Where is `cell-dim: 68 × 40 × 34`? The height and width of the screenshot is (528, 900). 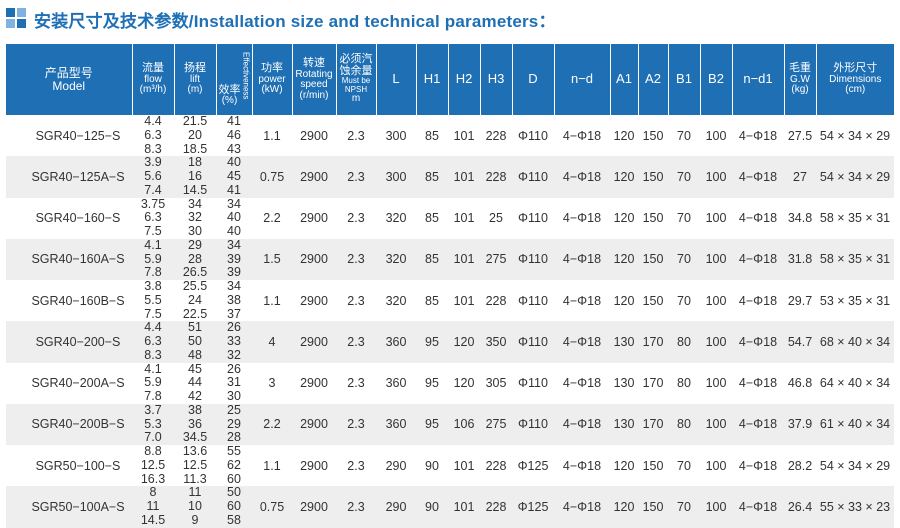 cell-dim: 68 × 40 × 34 is located at coordinates (855, 342).